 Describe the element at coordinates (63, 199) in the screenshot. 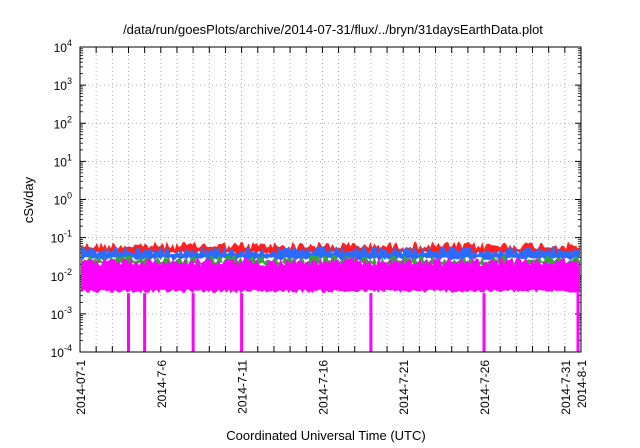

I see `y-tick-label: 10⁰` at that location.